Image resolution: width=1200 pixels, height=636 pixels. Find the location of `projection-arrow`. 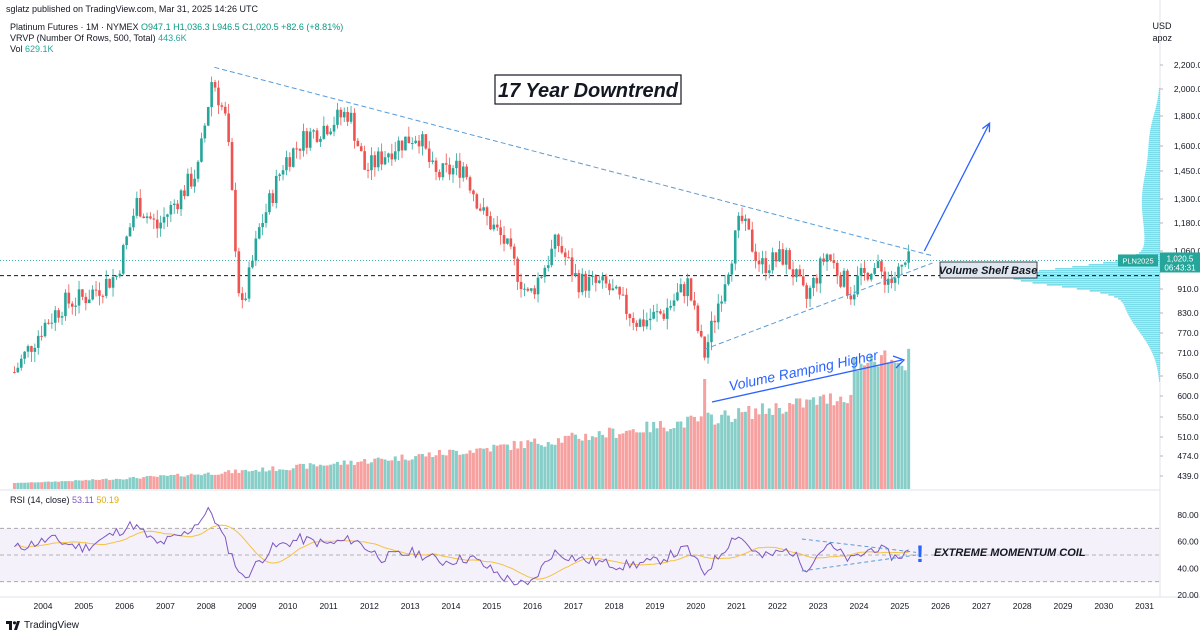

projection-arrow is located at coordinates (957, 187).